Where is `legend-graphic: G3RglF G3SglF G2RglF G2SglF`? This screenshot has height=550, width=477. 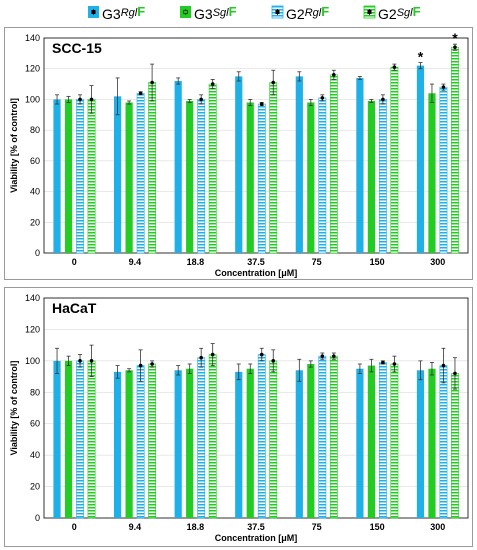
legend-graphic: G3RglF G3SglF G2RglF G2SglF is located at coordinates (254, 13).